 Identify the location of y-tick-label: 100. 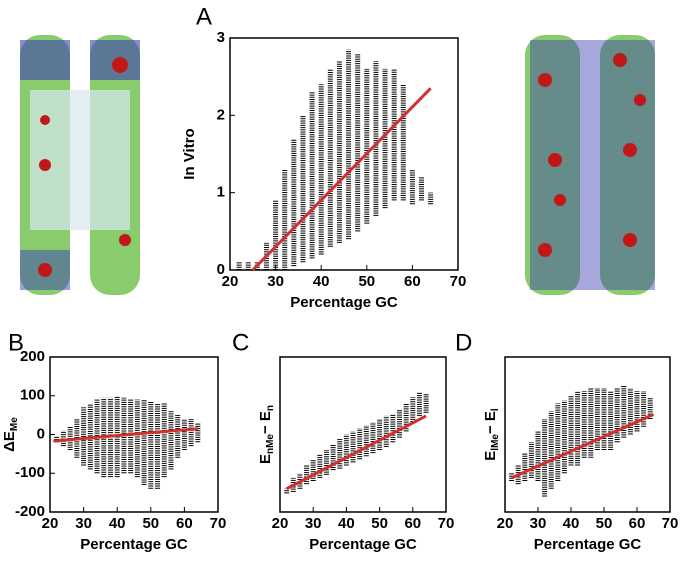
(32, 395).